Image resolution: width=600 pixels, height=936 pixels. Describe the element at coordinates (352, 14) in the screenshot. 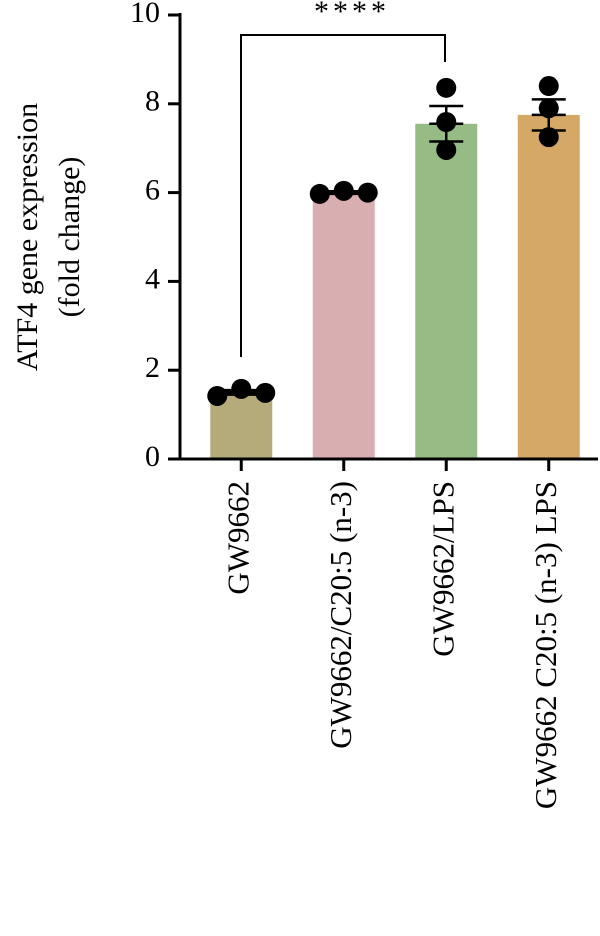

I see `significance-label: ****` at that location.